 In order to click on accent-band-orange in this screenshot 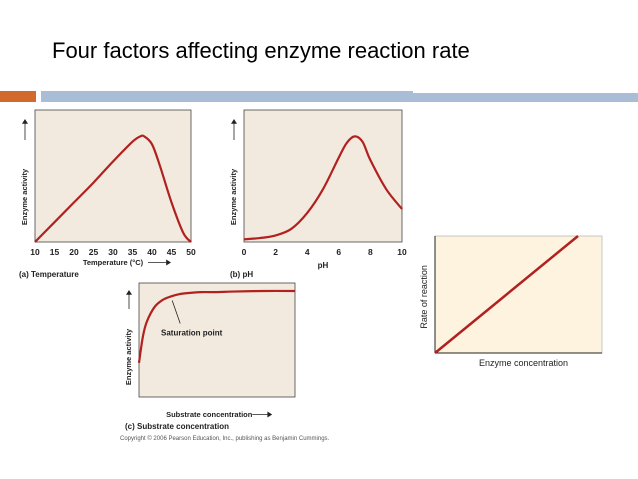, I will do `click(18, 96)`.